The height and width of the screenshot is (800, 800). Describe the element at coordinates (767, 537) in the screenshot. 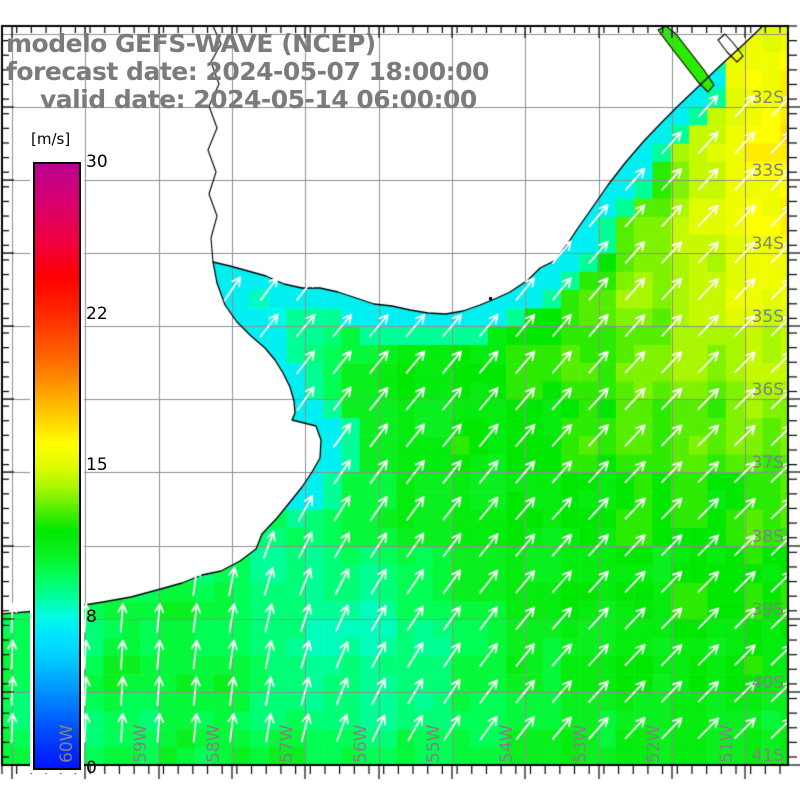

I see `lat-label-38s: 38S` at that location.